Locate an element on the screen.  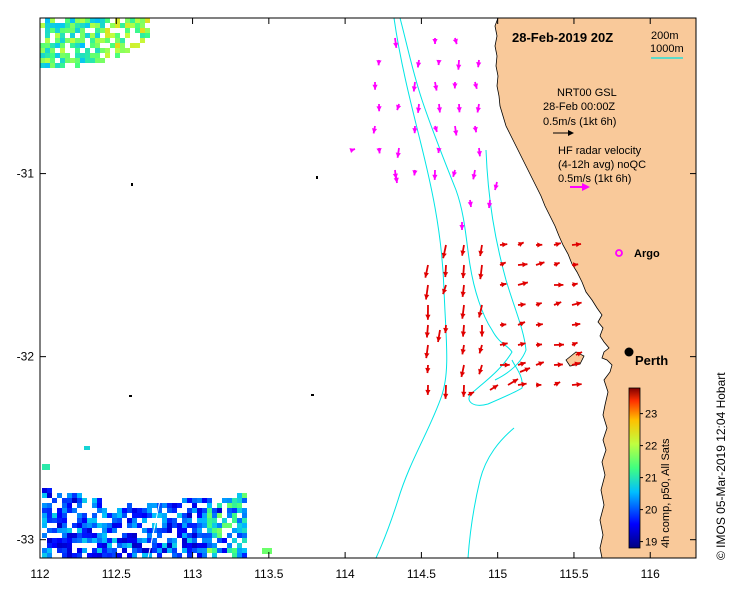
nrt-legend-line3: 0.5m/s (1kt 6h) is located at coordinates (579, 122).